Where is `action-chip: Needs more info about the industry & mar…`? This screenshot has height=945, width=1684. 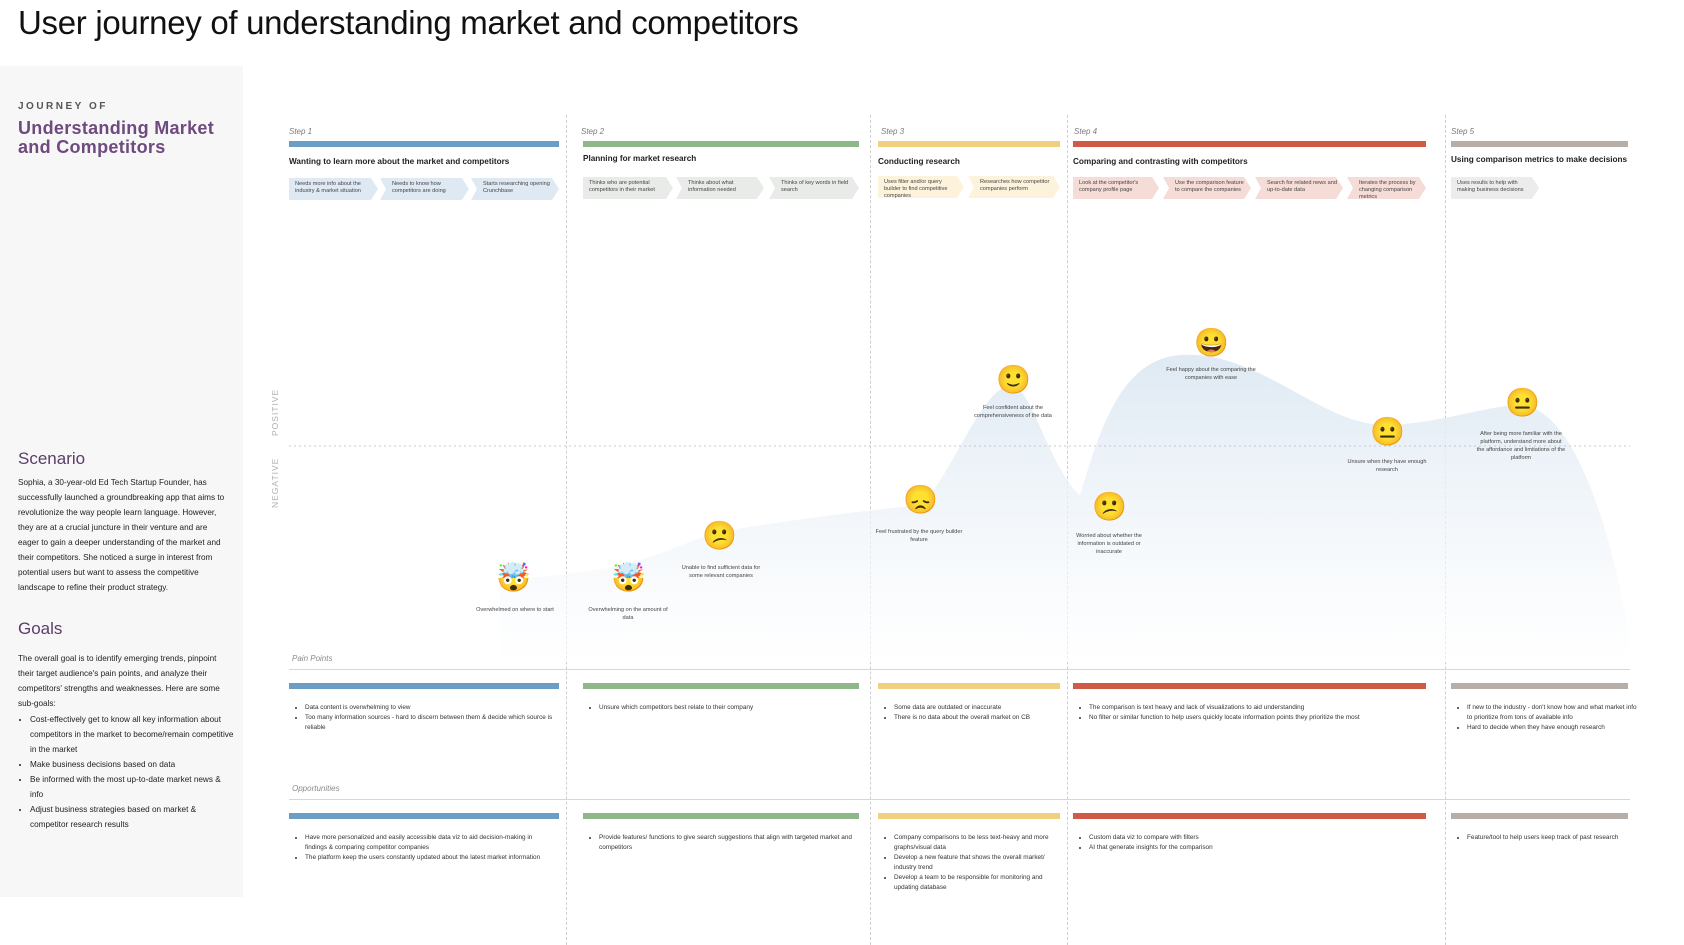 action-chip: Needs more info about the industry & mar… is located at coordinates (333, 189).